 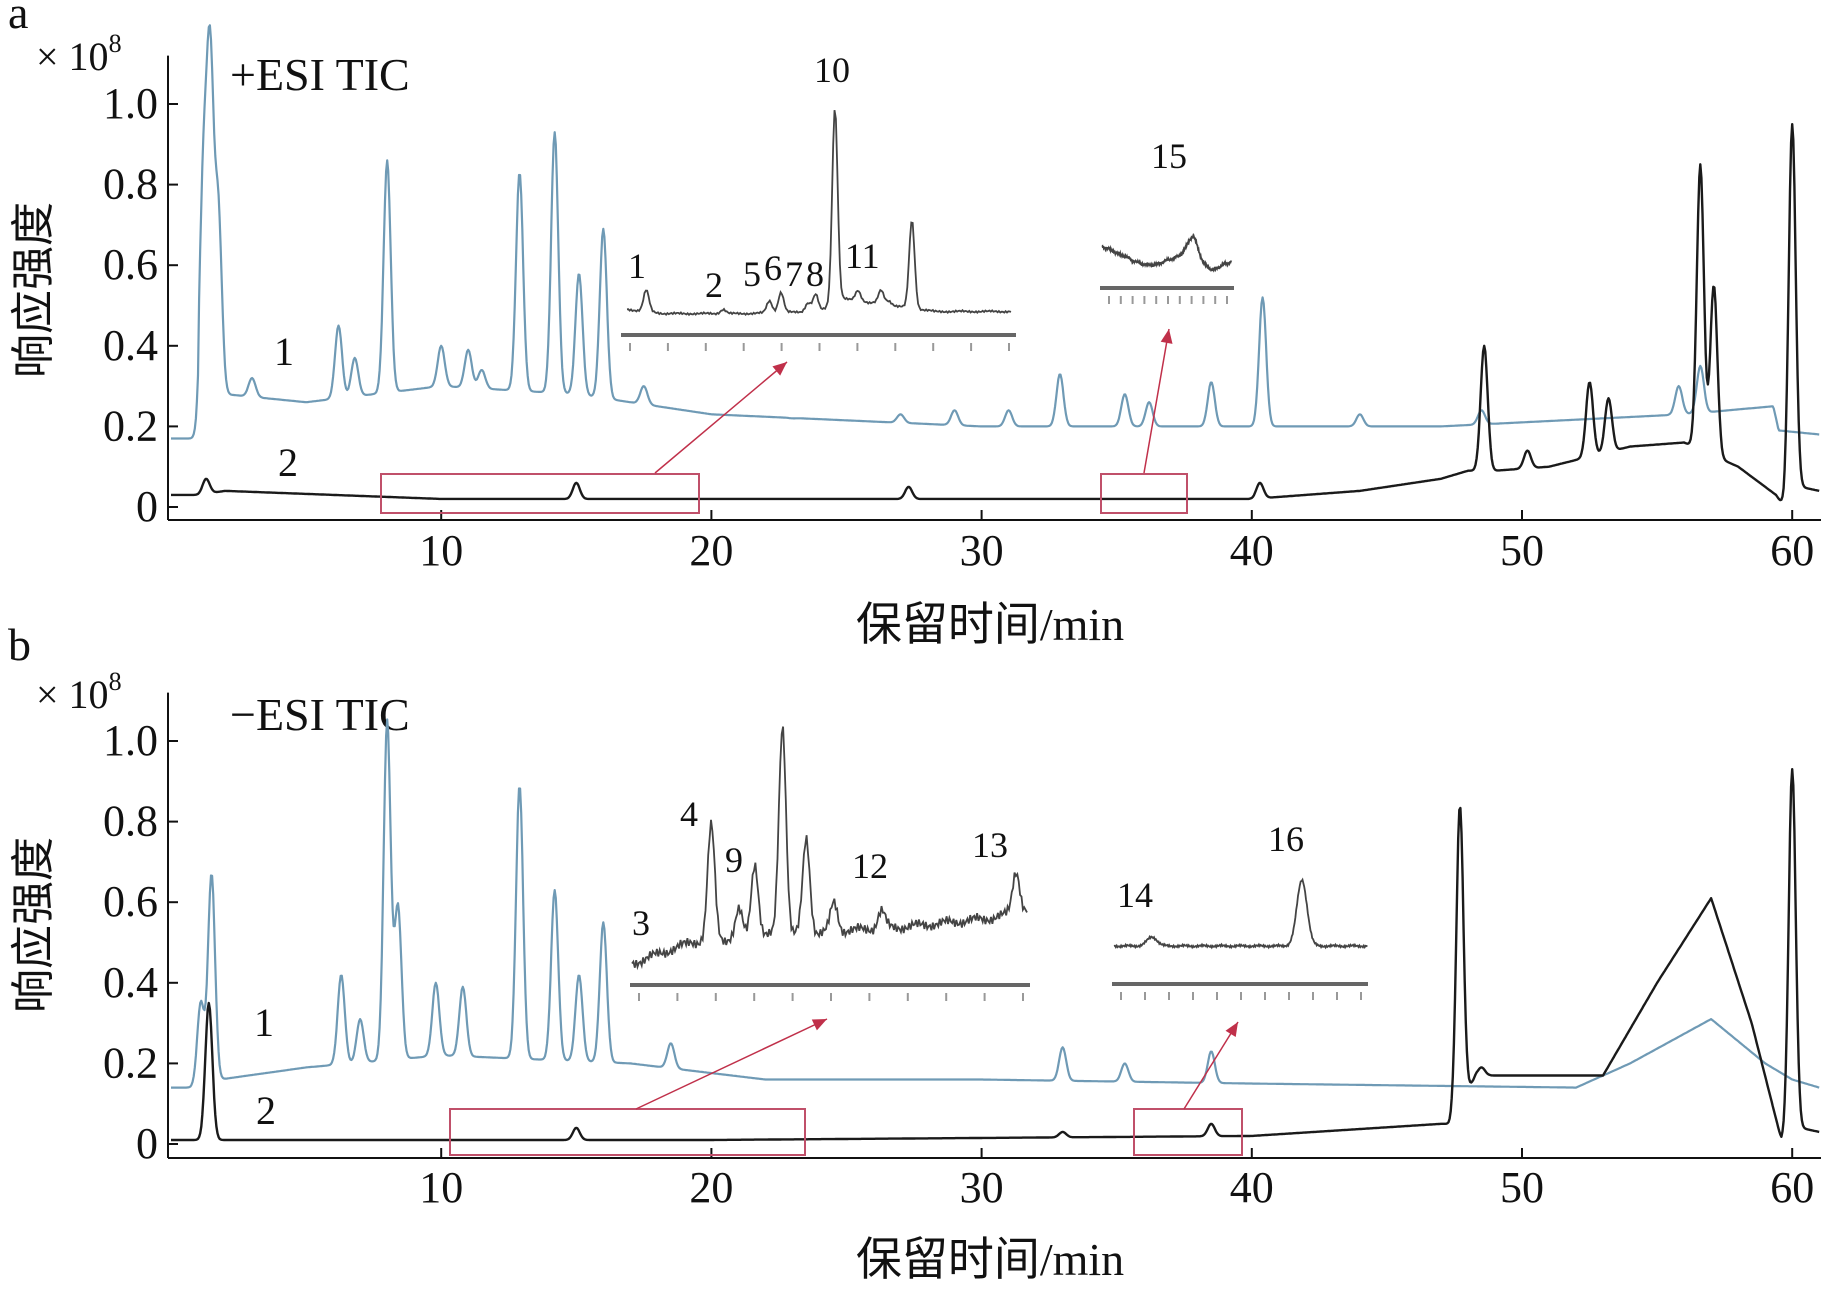 What do you see at coordinates (862, 256) in the screenshot?
I see `peak-label-11: 11` at bounding box center [862, 256].